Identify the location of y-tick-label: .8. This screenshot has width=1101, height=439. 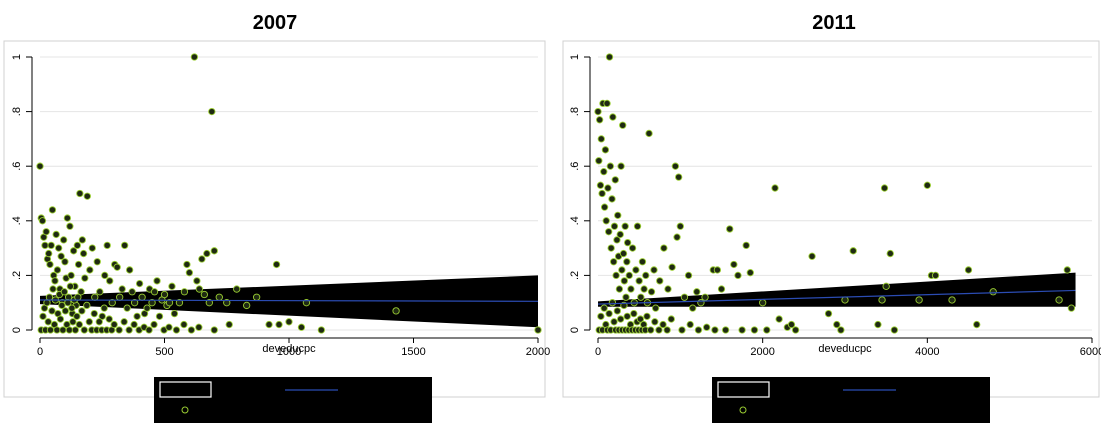
(17, 111).